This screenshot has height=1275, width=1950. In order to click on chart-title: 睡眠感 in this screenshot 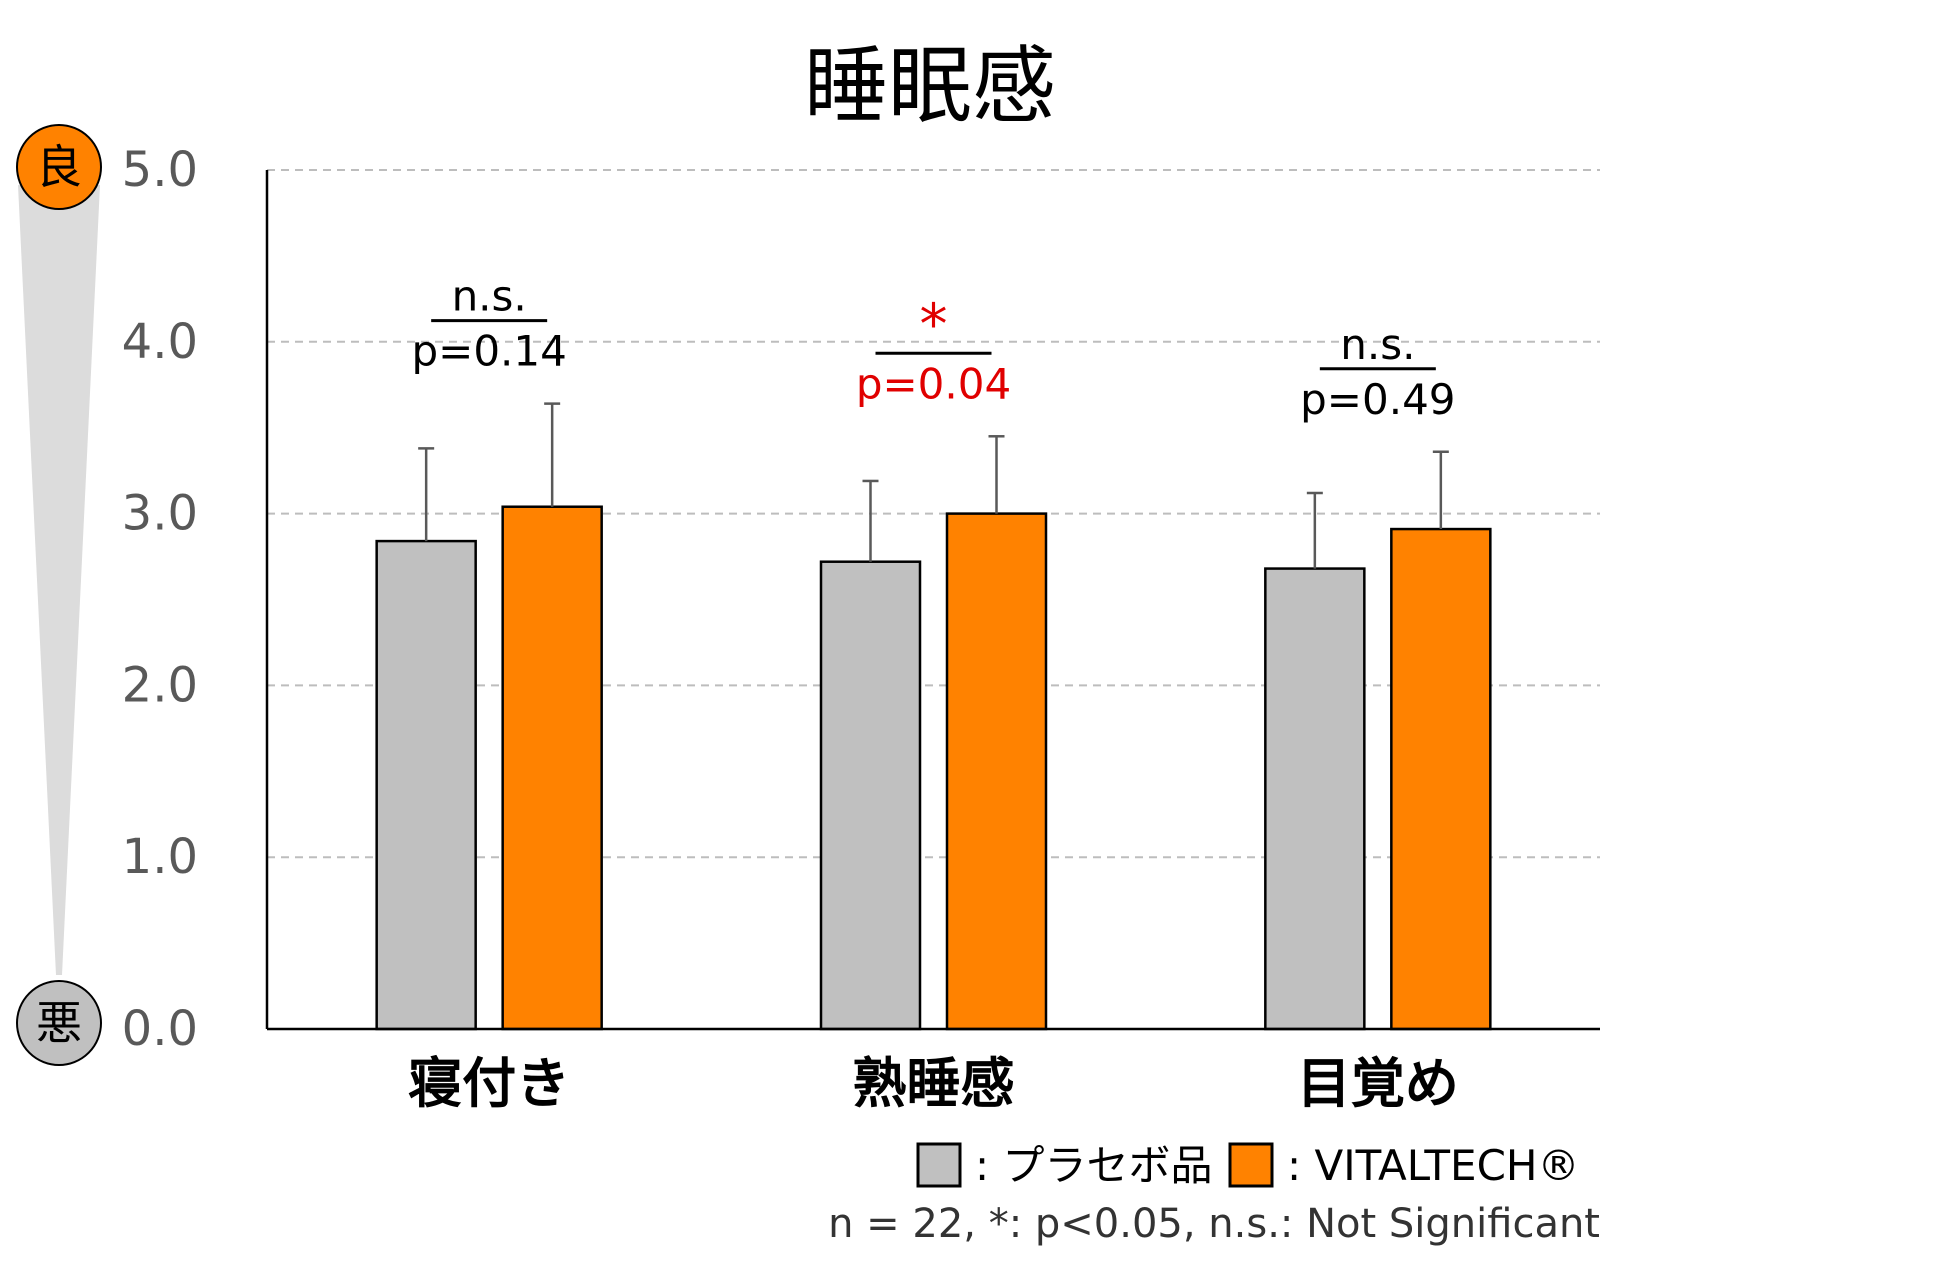, I will do `click(930, 86)`.